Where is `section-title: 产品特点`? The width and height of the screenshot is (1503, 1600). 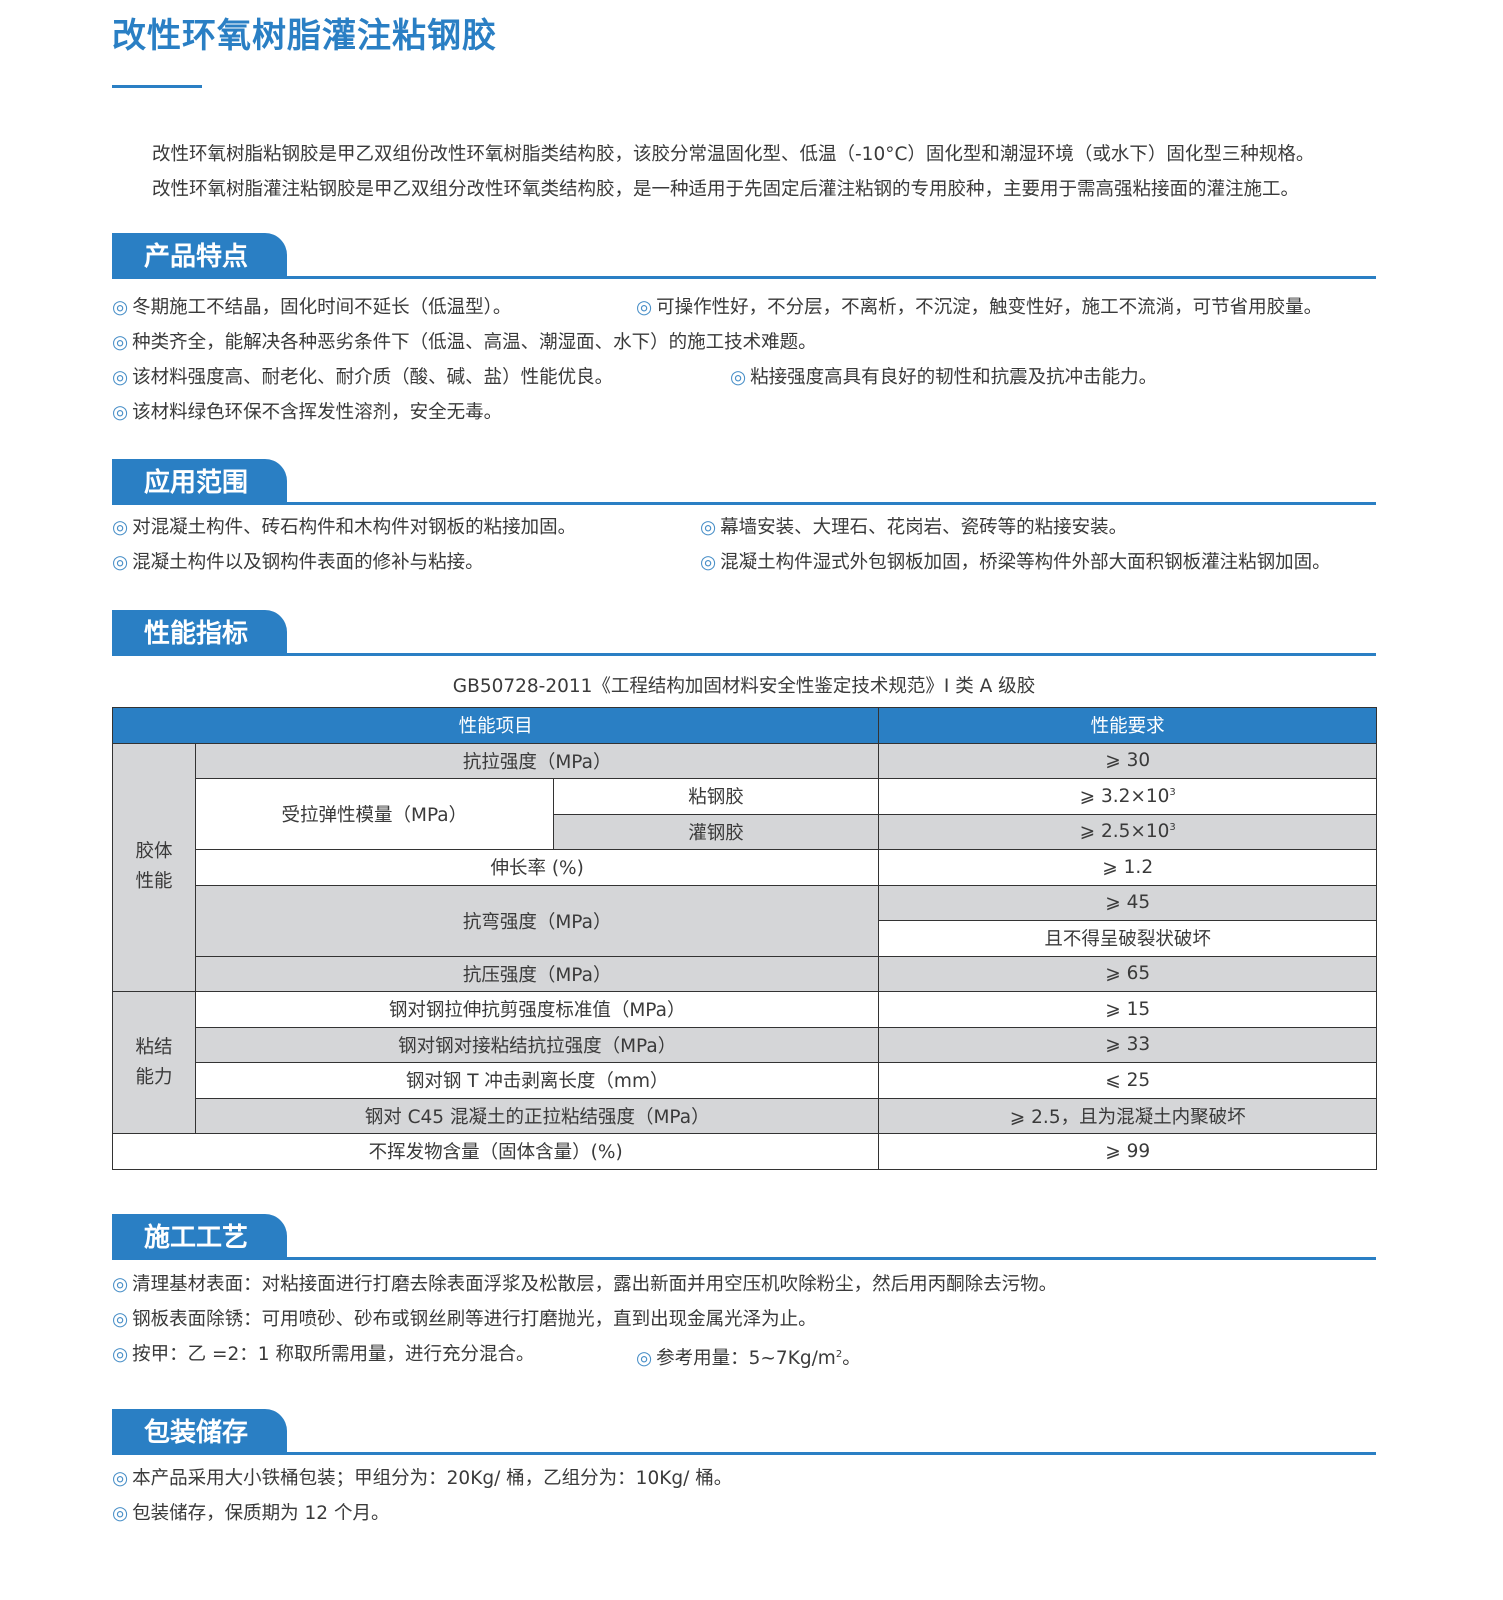 section-title: 产品特点 is located at coordinates (199, 256).